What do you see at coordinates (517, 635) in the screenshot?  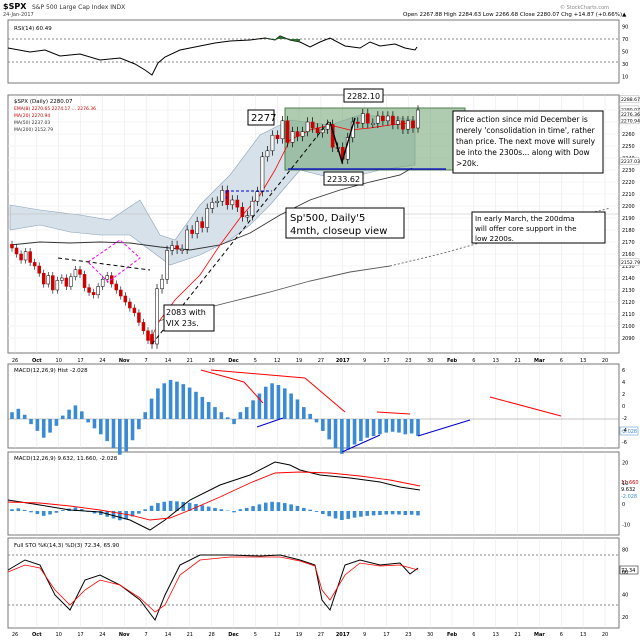 I see `x-axis-label-bottom: 21` at bounding box center [517, 635].